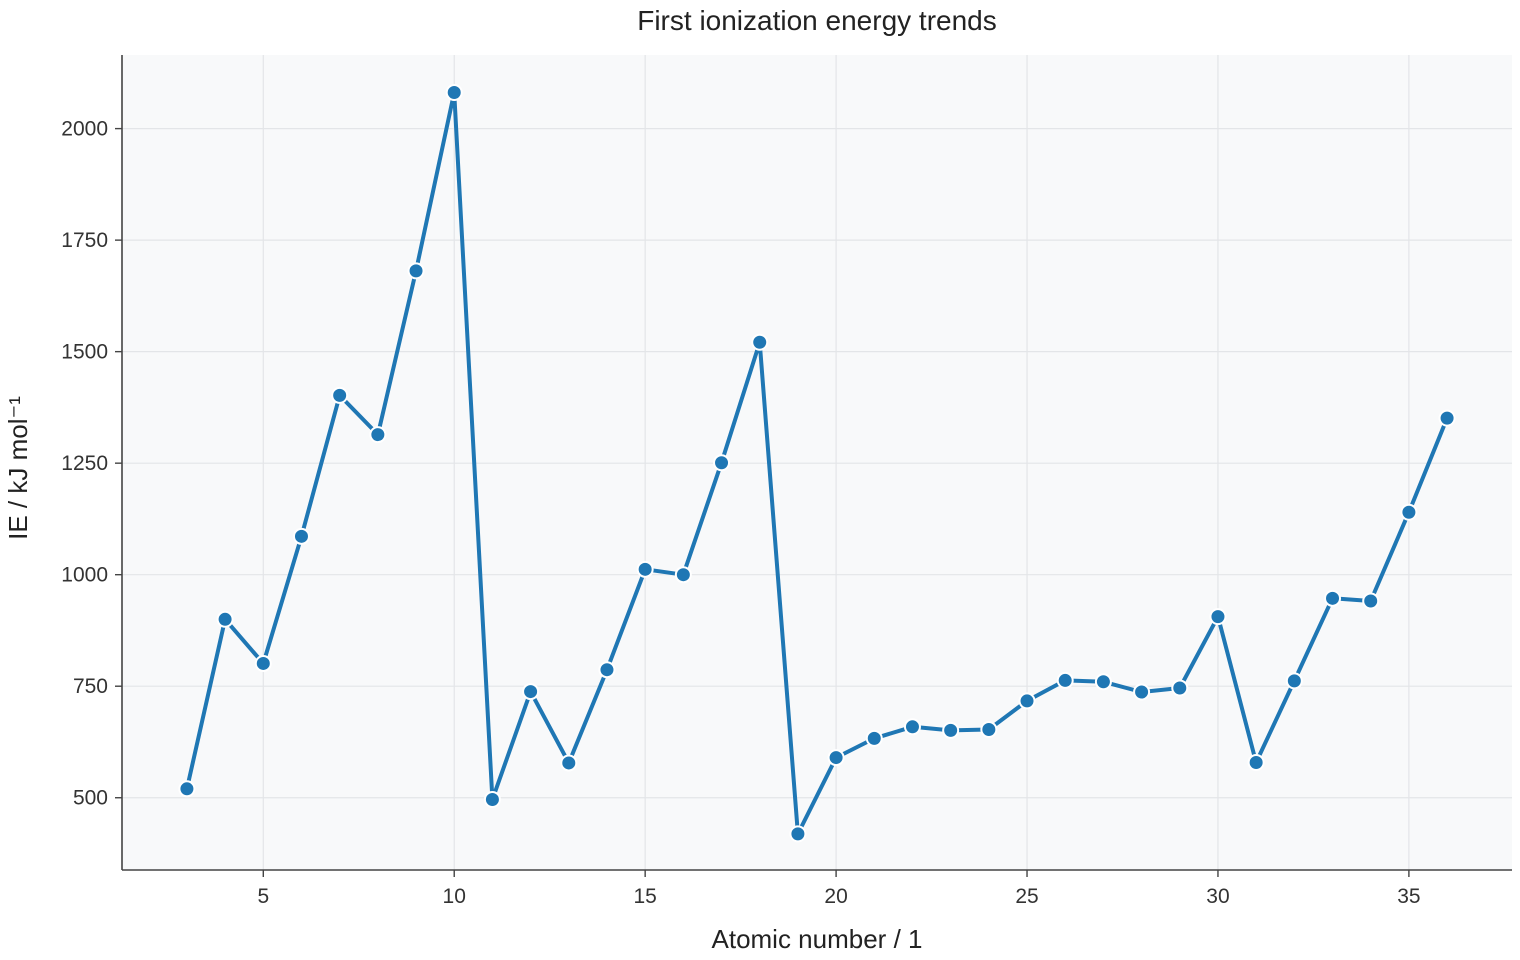 The height and width of the screenshot is (960, 1520). Describe the element at coordinates (84, 463) in the screenshot. I see `y-tick-label: 1250` at that location.